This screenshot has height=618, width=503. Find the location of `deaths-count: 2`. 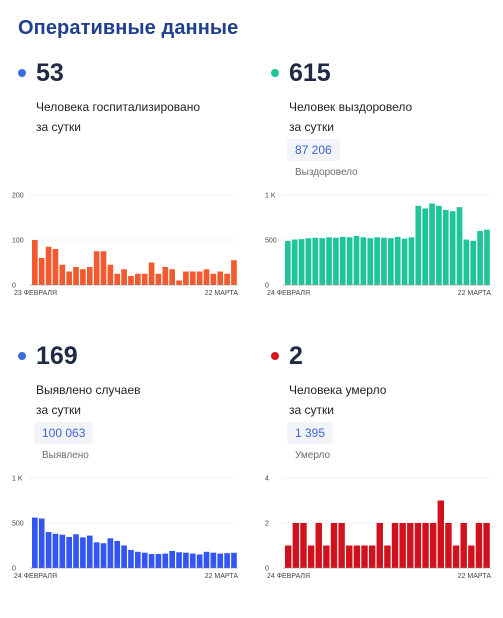

deaths-count: 2 is located at coordinates (296, 356).